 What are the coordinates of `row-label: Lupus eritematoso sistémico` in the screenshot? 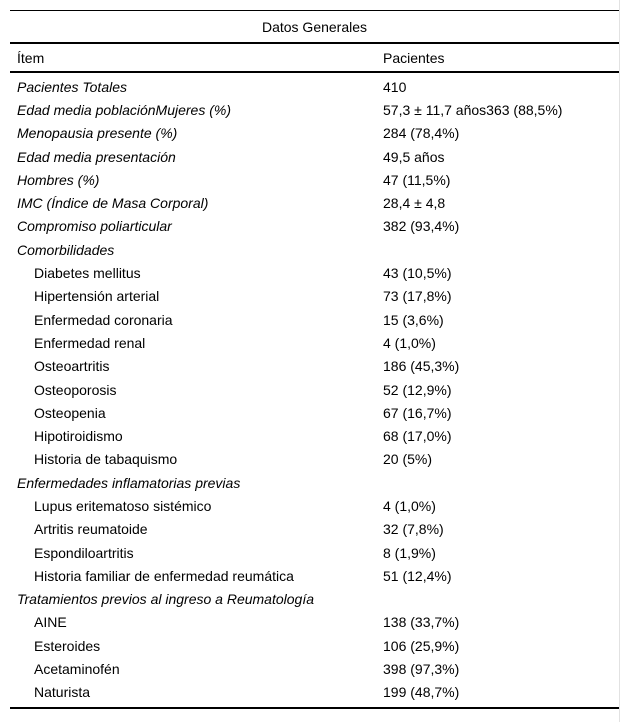 It's located at (123, 505).